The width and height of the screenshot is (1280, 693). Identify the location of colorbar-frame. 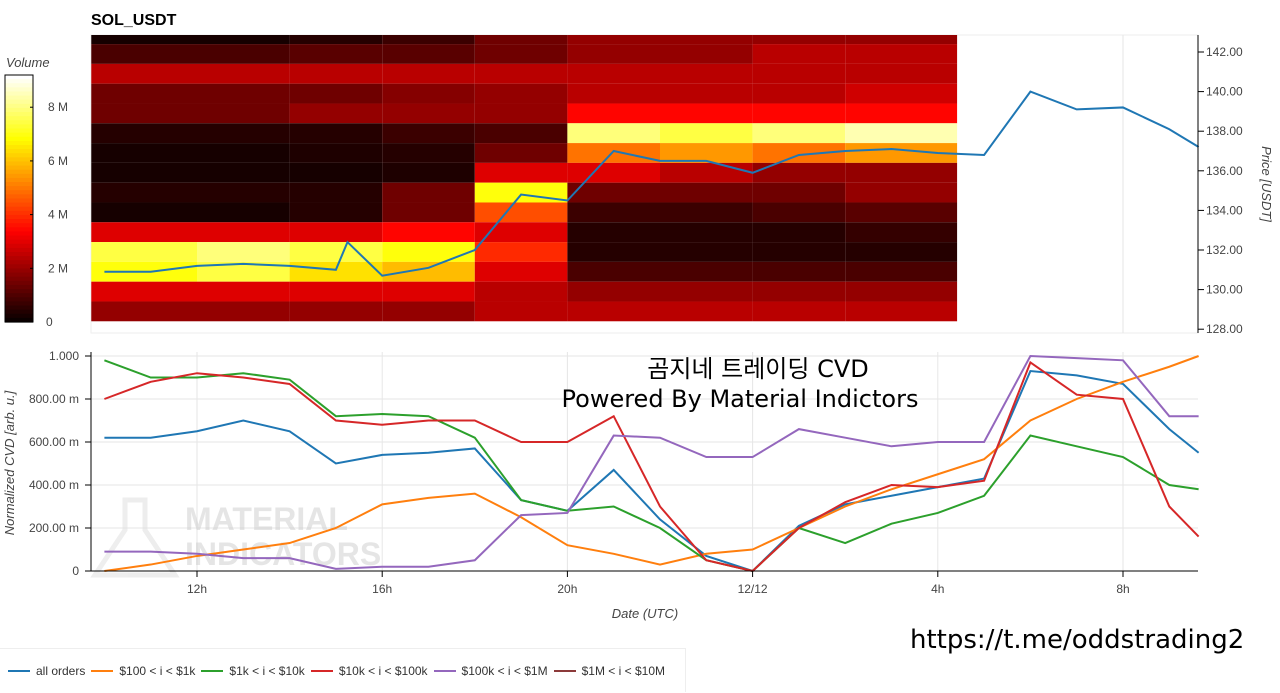
(19, 198).